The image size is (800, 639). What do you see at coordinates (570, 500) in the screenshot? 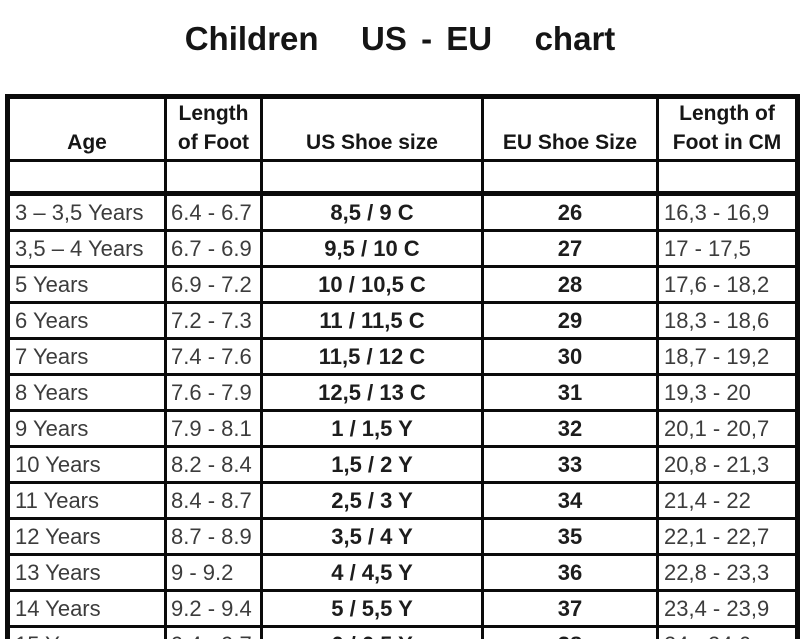
I see `eu-size-cell: 34` at bounding box center [570, 500].